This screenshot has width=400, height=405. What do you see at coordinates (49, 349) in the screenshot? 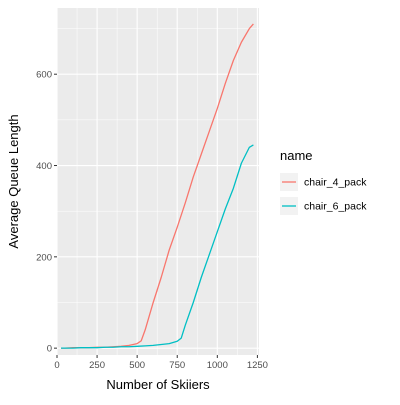
I see `y-tick-label: 0` at bounding box center [49, 349].